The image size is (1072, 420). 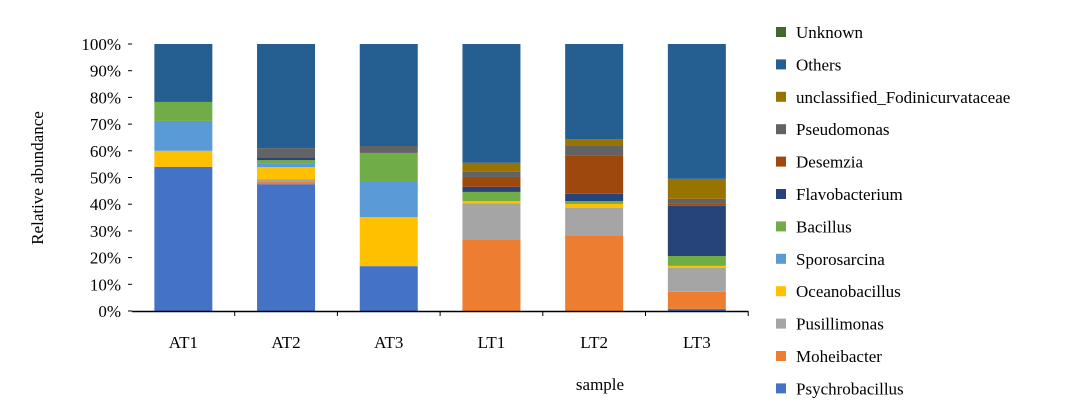 I want to click on bar-segment-LT1-unclassified_Fodinicurvataceae, so click(x=491, y=167).